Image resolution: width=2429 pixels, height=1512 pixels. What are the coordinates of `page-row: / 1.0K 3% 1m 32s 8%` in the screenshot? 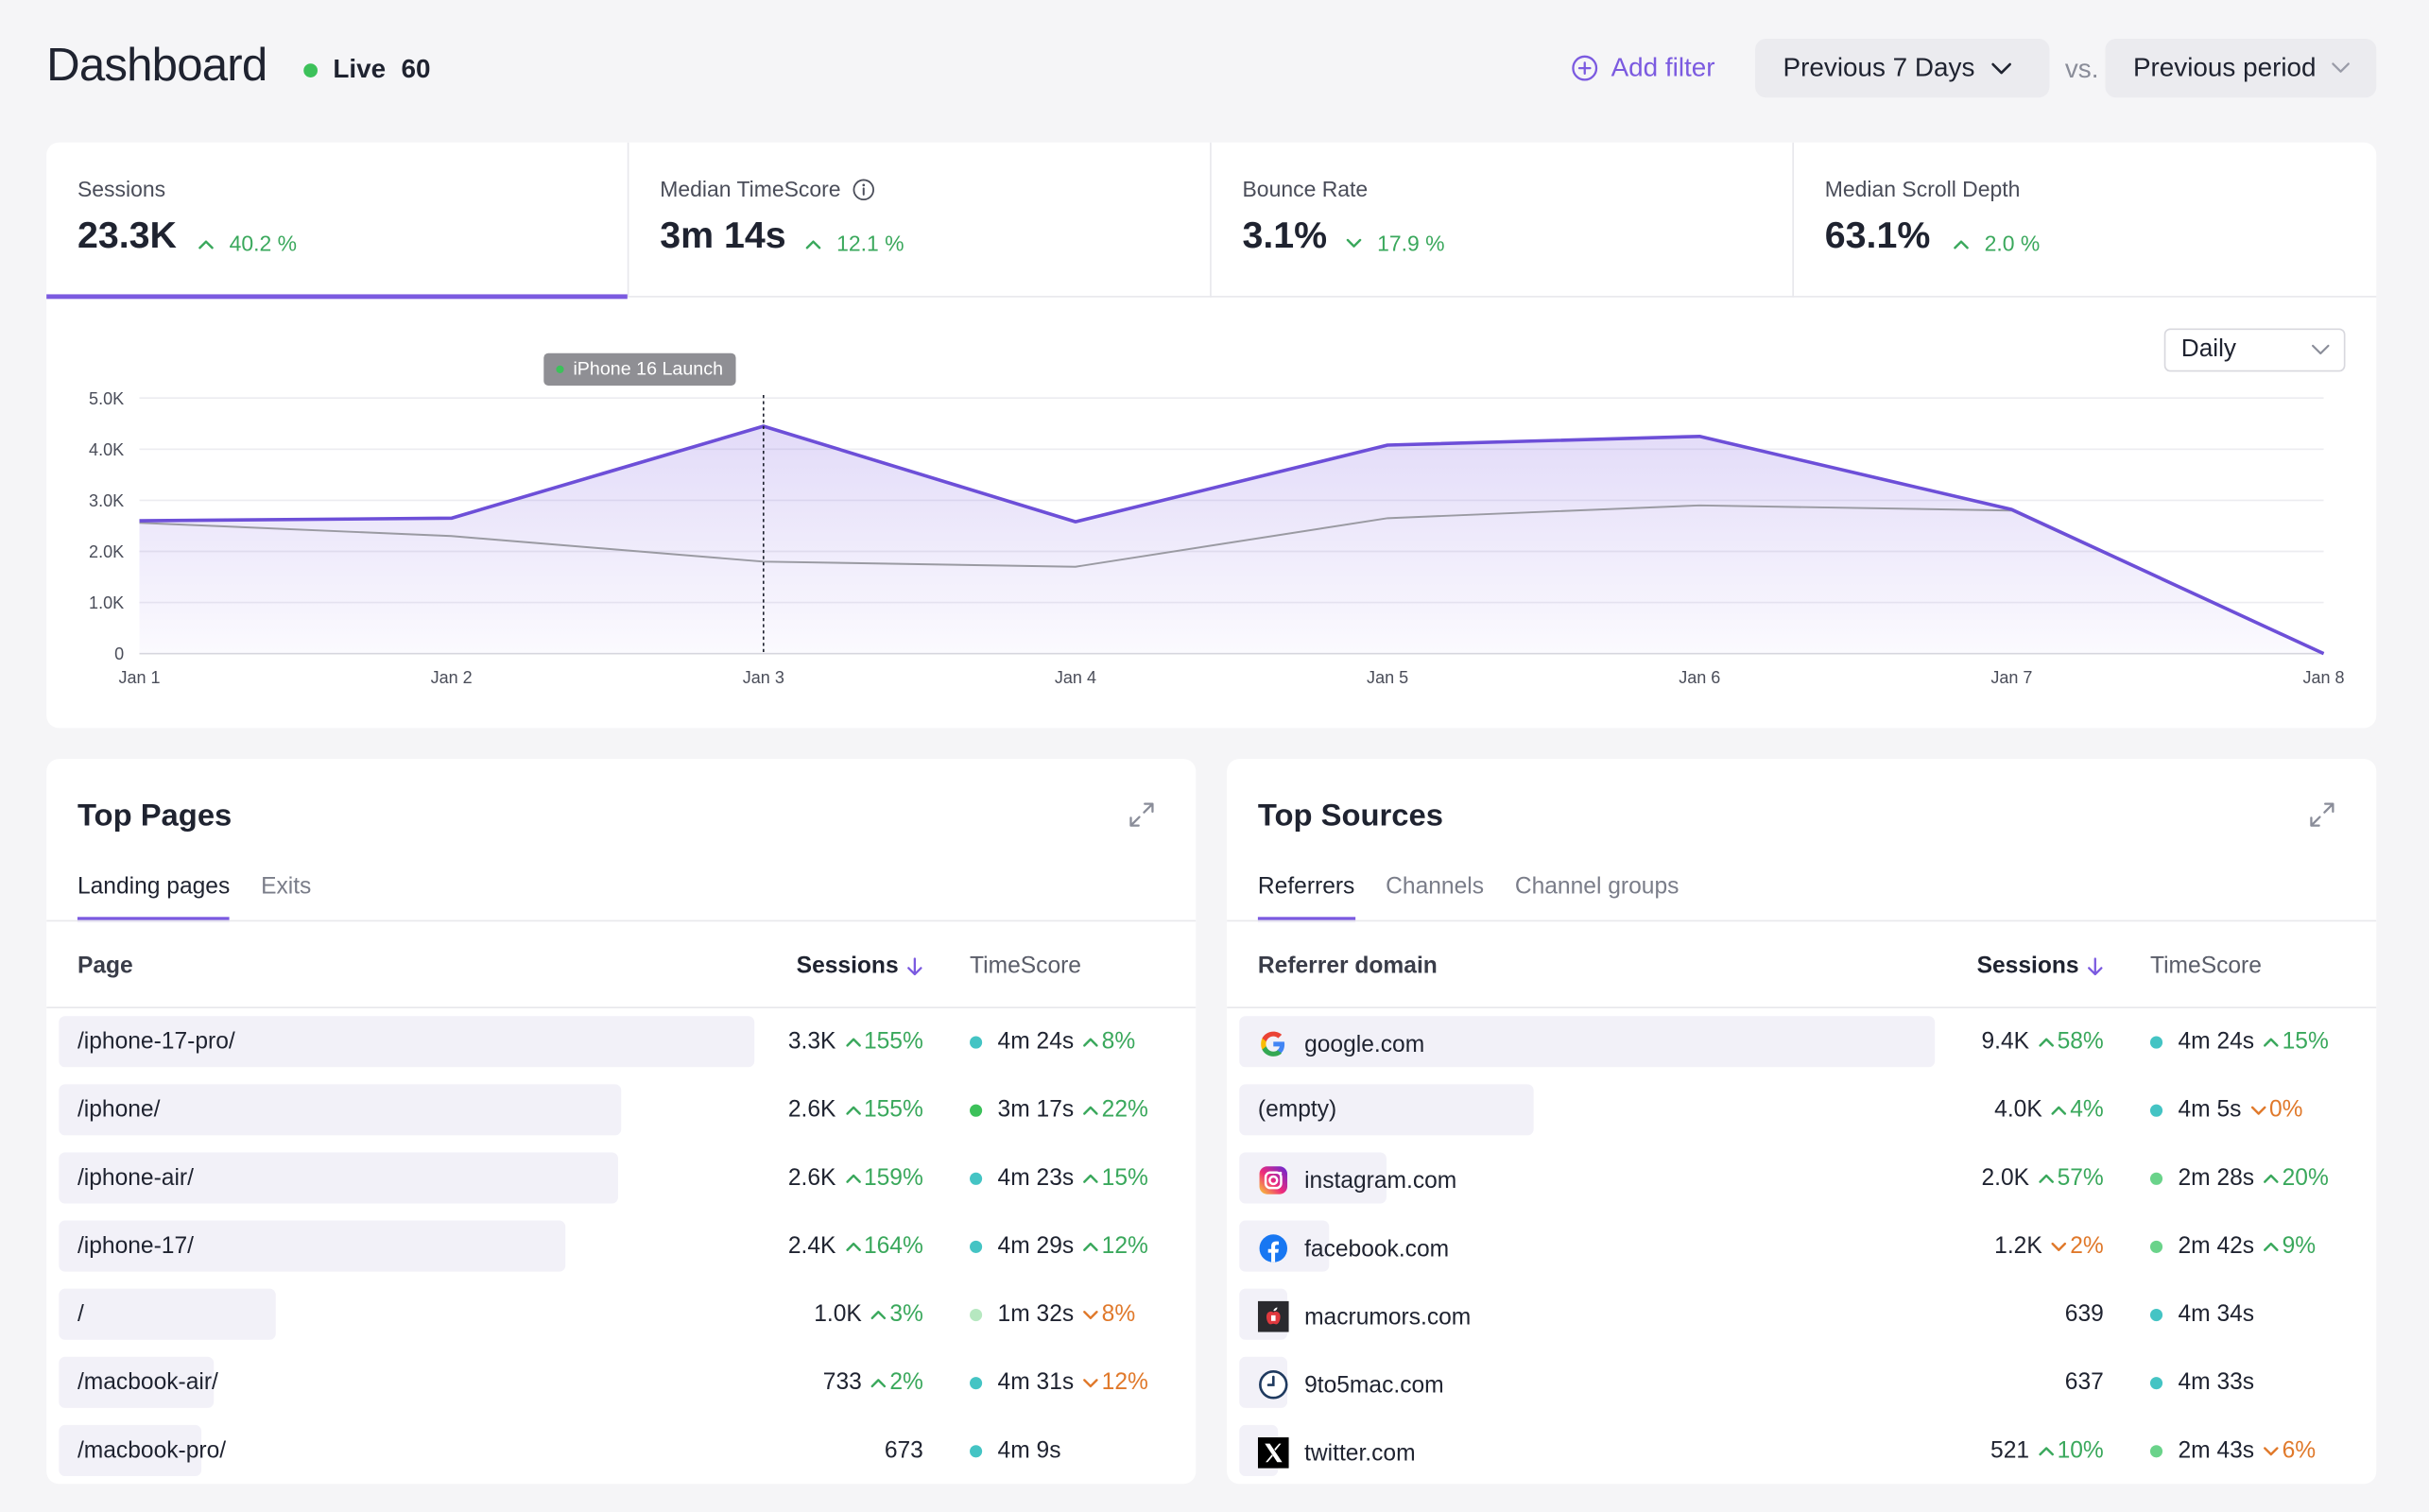 It's located at (621, 1322).